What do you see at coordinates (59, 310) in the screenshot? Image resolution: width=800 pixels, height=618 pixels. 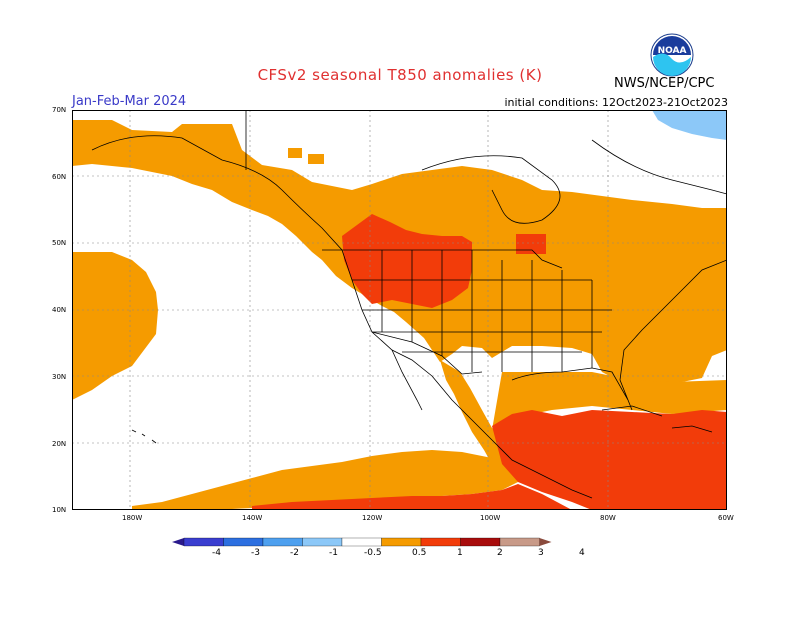 I see `lat-label-40n: 40N` at bounding box center [59, 310].